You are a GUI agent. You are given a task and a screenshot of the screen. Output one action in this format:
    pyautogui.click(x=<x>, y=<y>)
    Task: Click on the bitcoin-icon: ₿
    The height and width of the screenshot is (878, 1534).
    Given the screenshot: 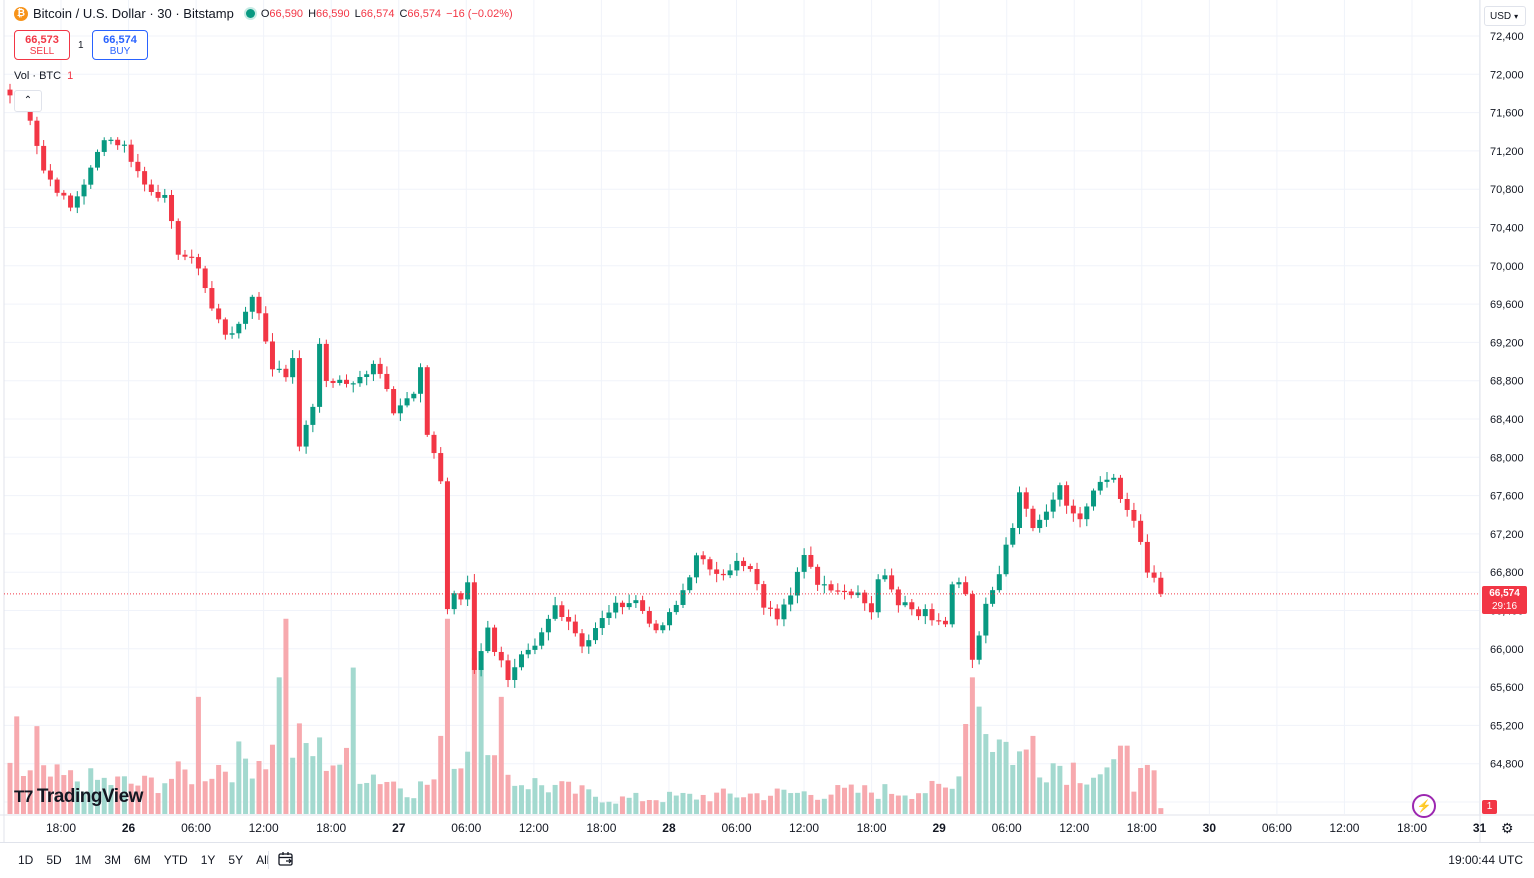 What is the action you would take?
    pyautogui.click(x=21, y=13)
    